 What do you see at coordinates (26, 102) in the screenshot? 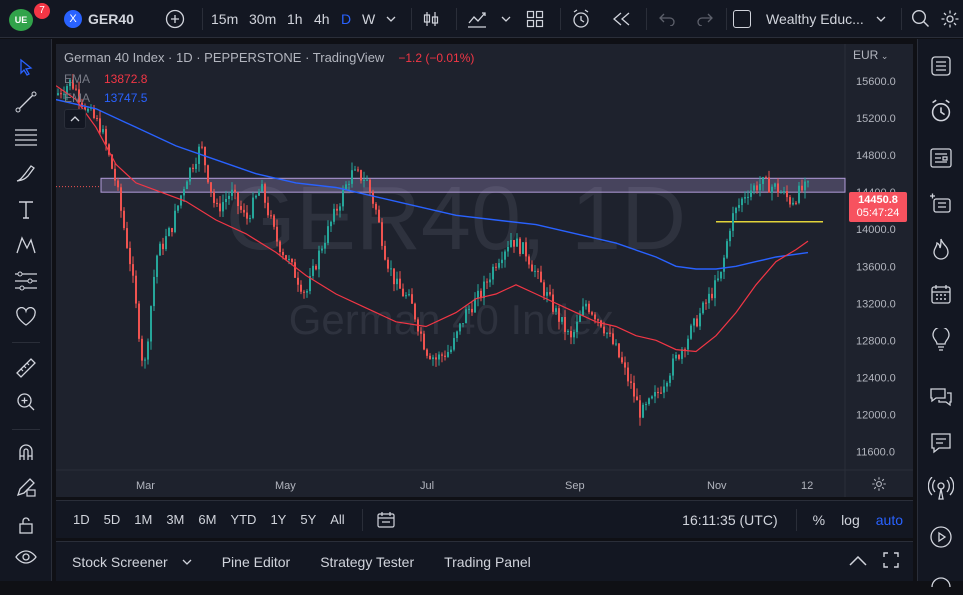
I see `trendline-tool` at bounding box center [26, 102].